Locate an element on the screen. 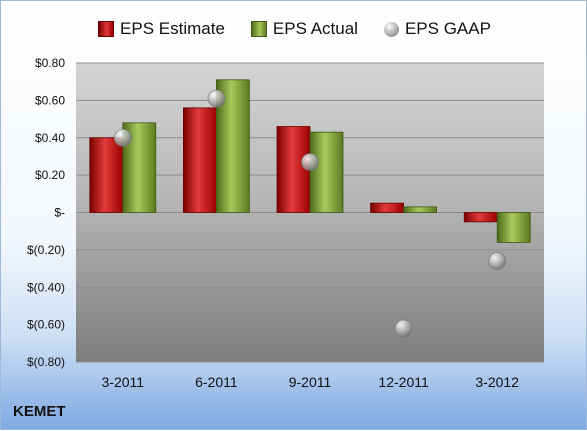 The image size is (587, 431). y-tick-label: $- is located at coordinates (59, 213).